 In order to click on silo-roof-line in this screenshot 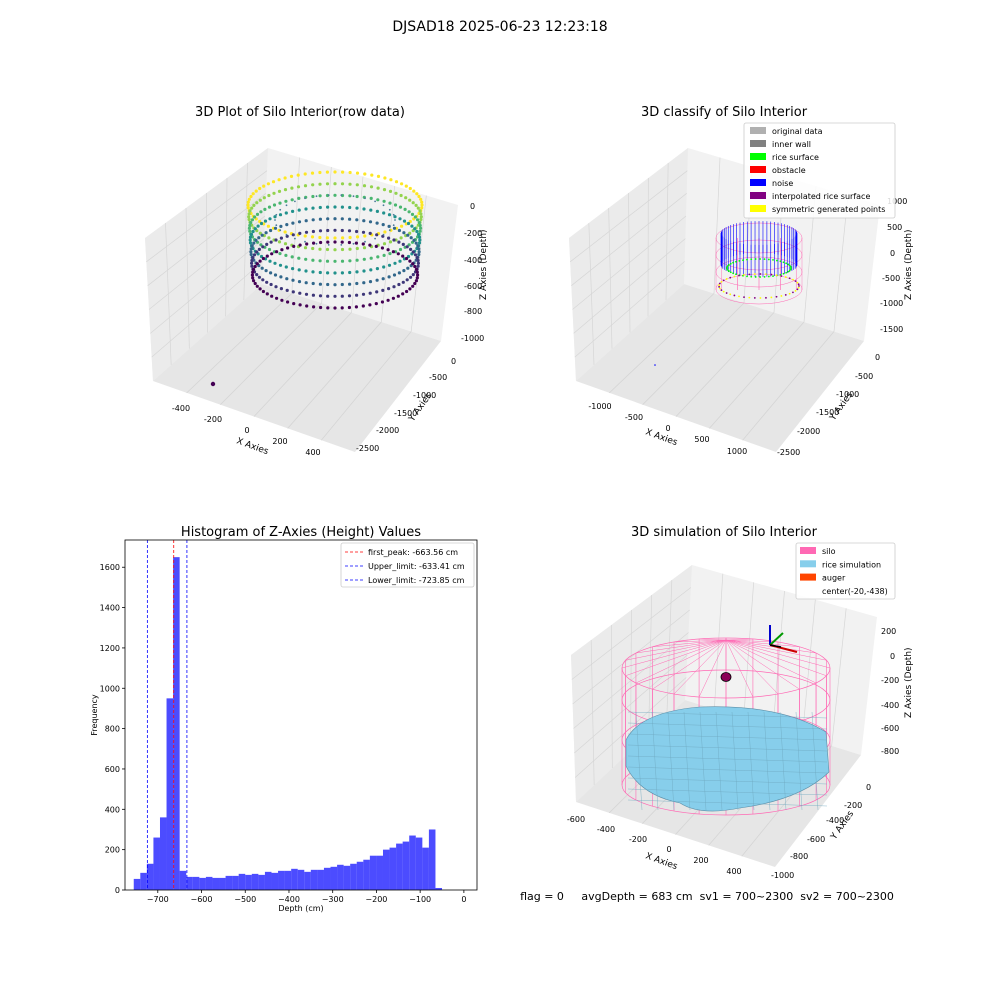, I will do `click(762, 664)`.